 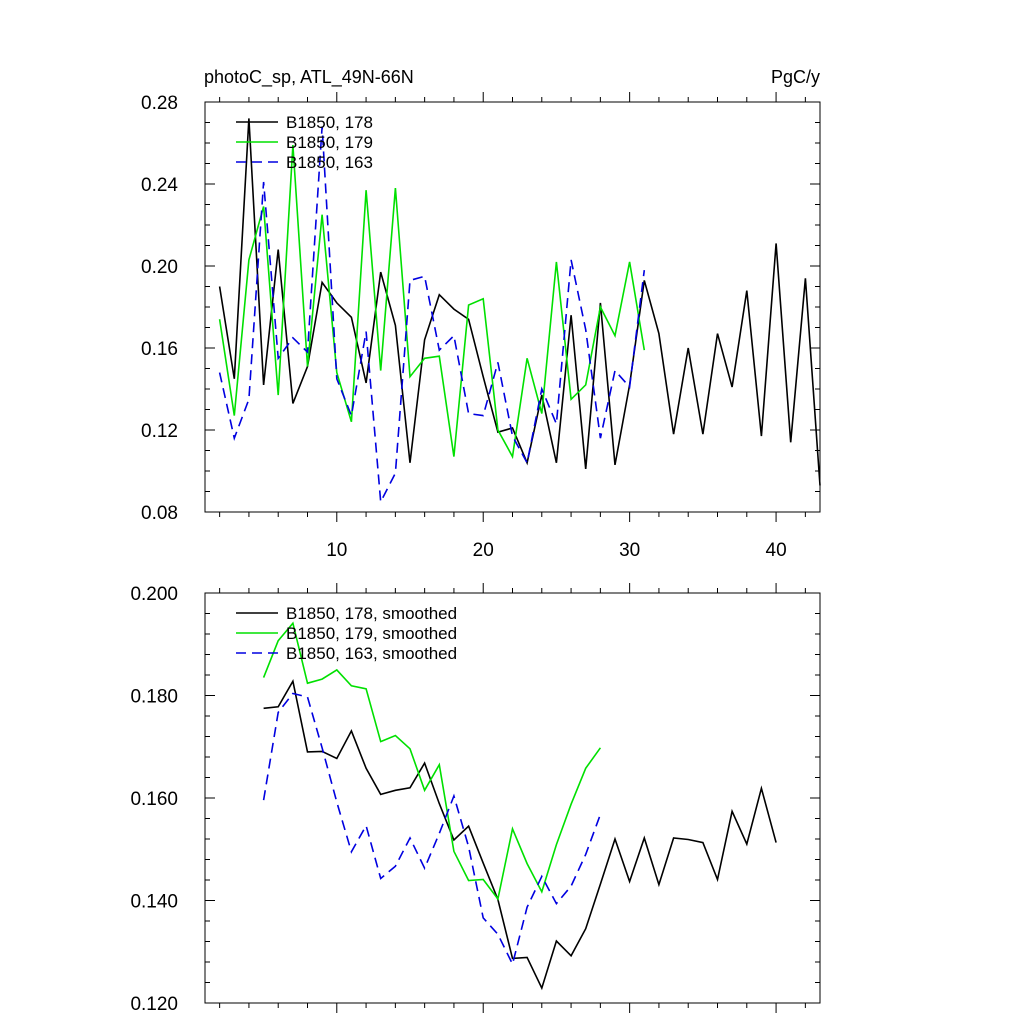 I want to click on y-tick-label: 0.180, so click(x=154, y=697).